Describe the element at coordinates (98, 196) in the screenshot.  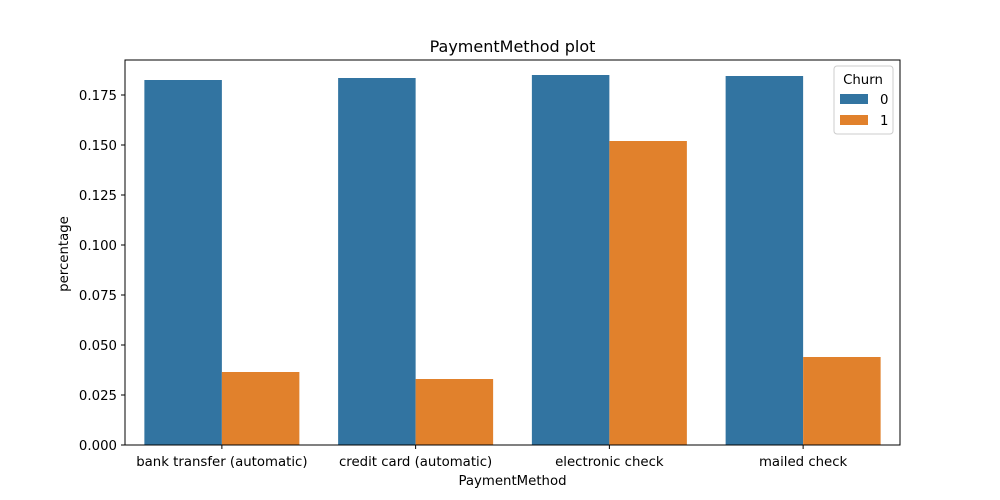
I see `y-tick-label-5: 0.125` at that location.